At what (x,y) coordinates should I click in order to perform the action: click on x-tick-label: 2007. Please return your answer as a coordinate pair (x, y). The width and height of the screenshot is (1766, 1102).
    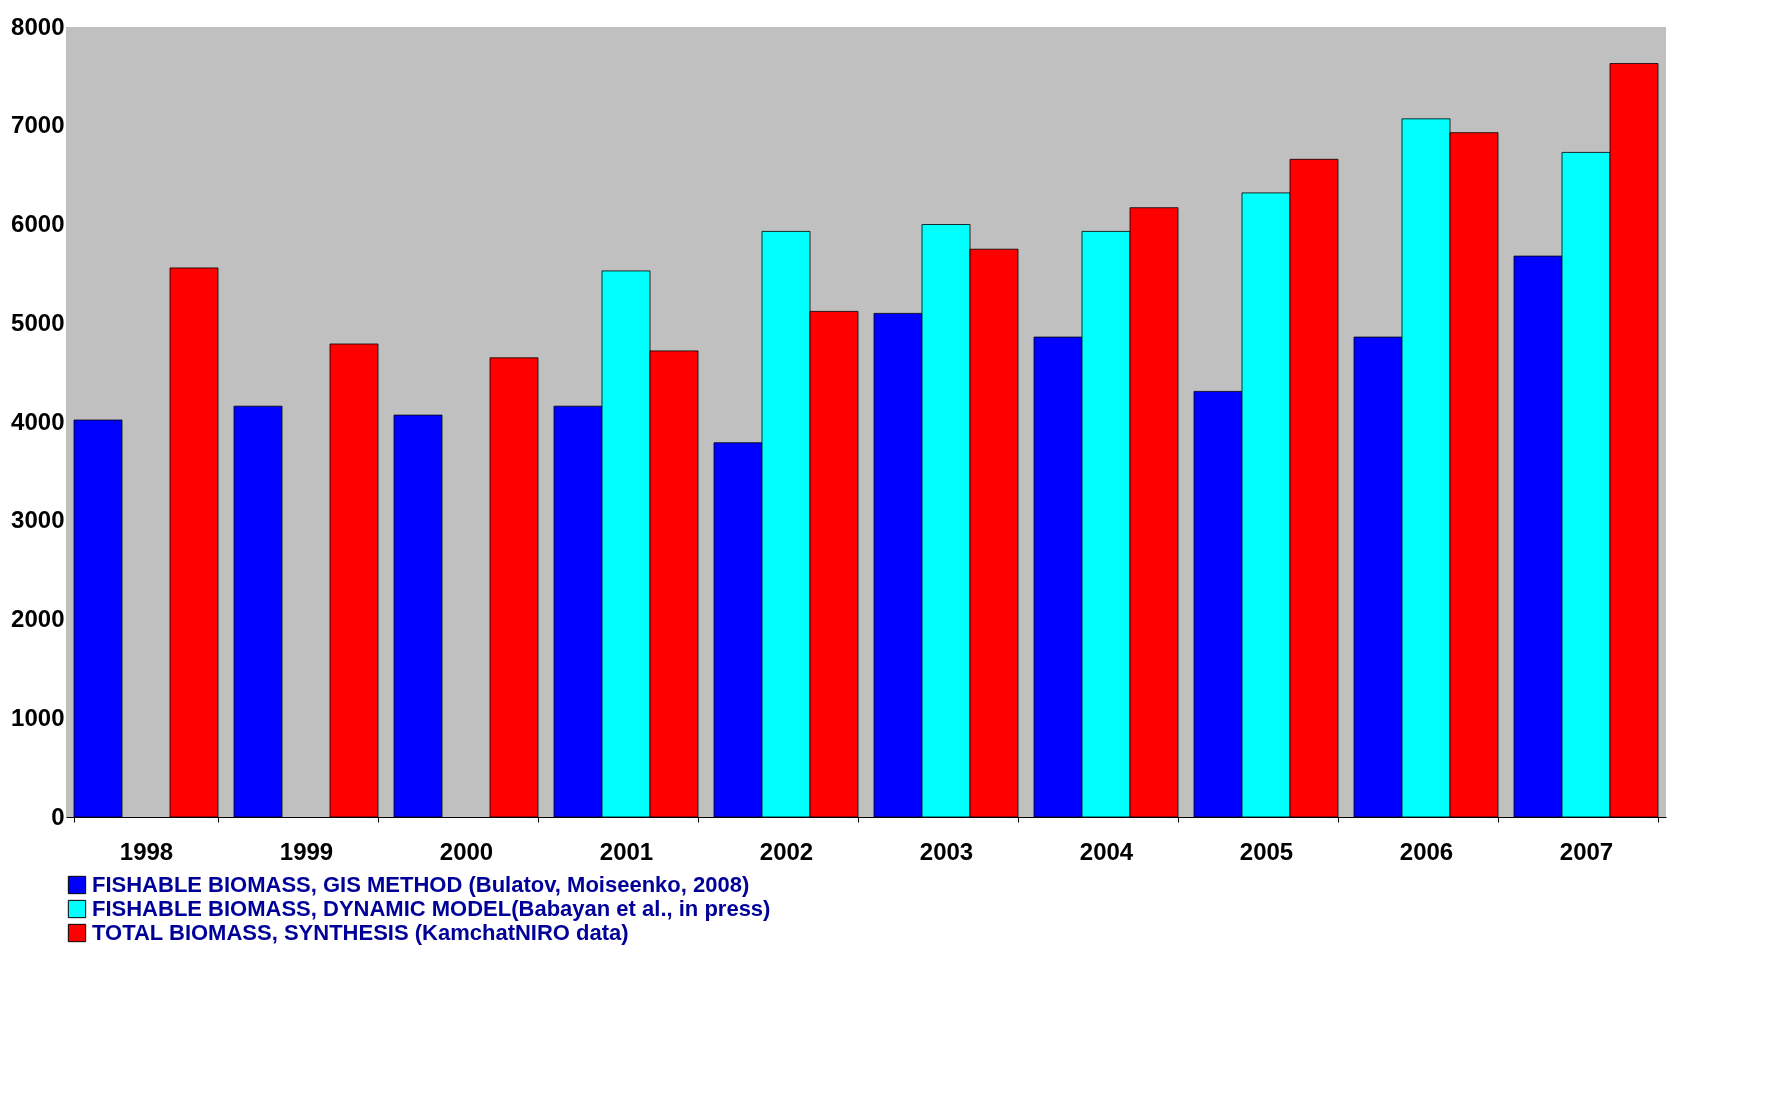
    Looking at the image, I should click on (1586, 851).